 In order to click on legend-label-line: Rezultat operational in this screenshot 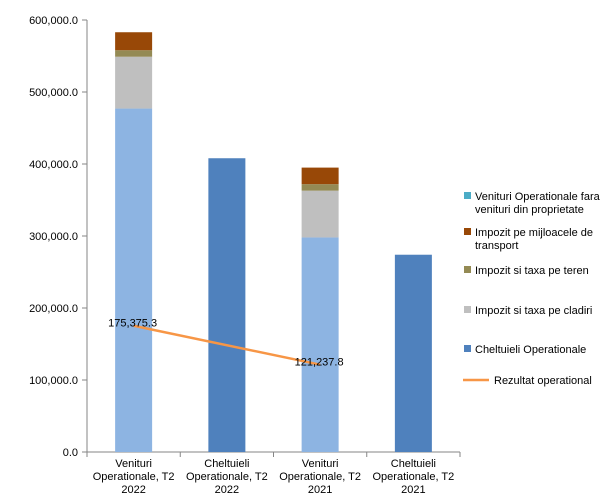, I will do `click(543, 381)`.